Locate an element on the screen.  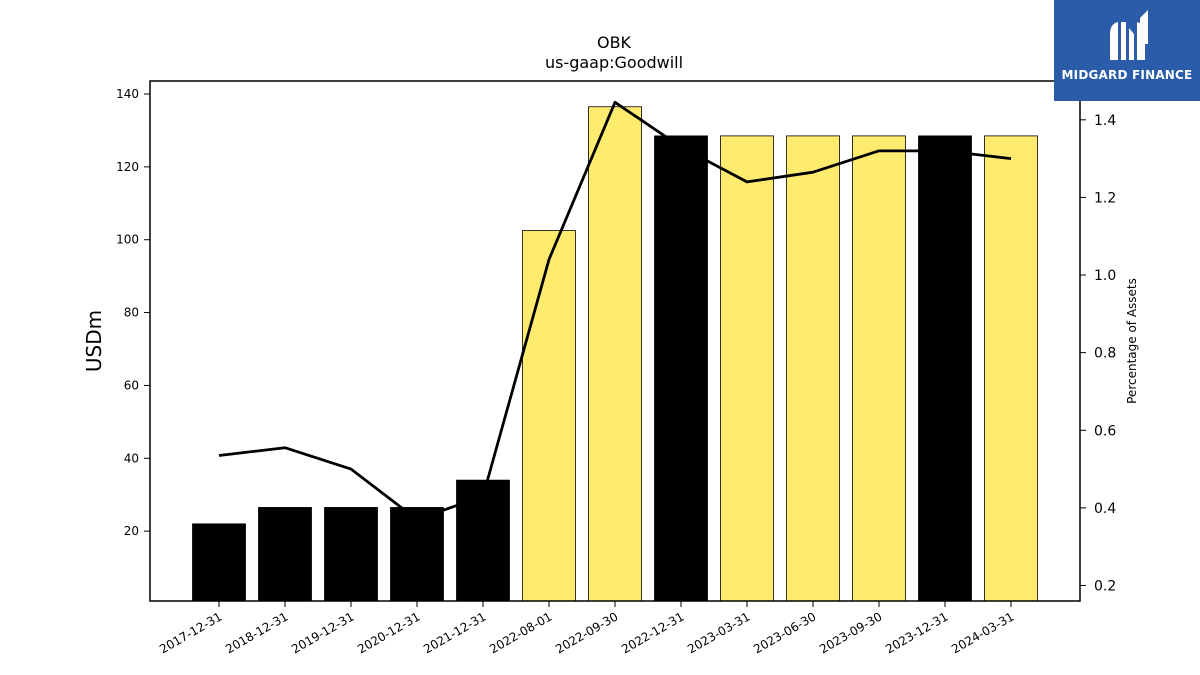
y-tick-label: 80 is located at coordinates (131, 313).